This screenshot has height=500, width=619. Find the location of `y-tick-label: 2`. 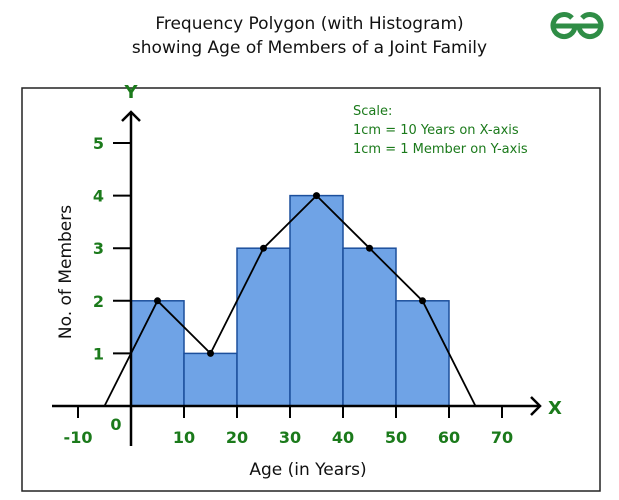

y-tick-label: 2 is located at coordinates (98, 301).